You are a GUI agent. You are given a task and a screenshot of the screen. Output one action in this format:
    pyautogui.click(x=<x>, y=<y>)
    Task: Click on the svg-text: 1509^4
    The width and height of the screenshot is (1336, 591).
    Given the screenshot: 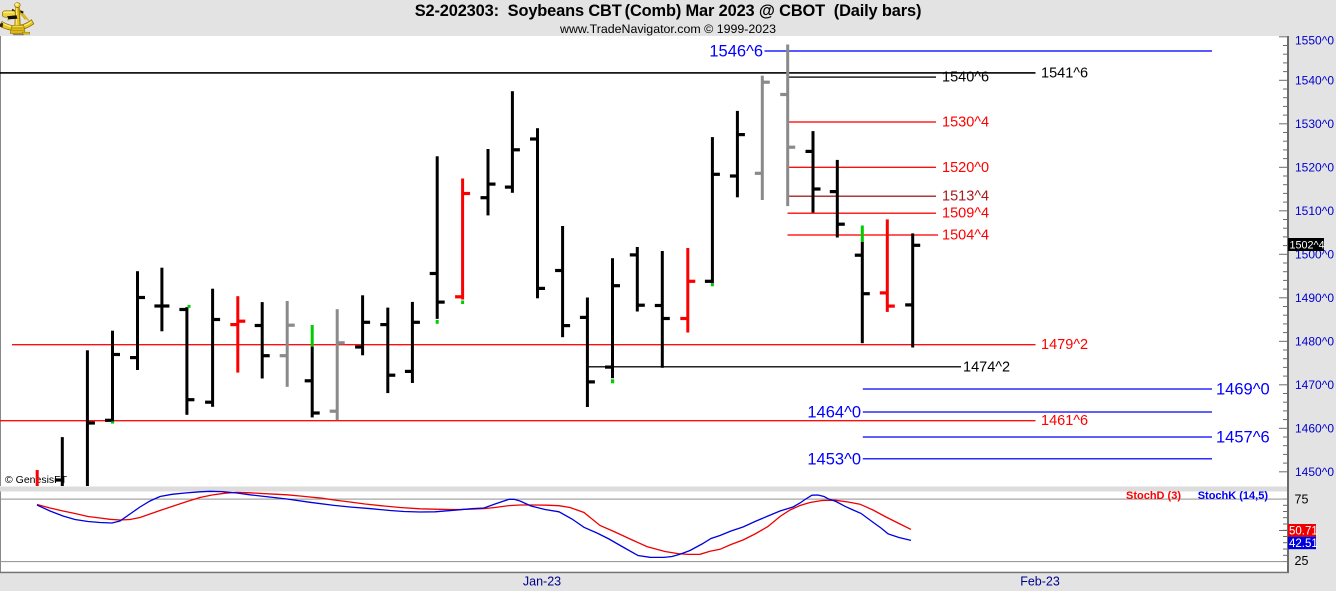 What is the action you would take?
    pyautogui.click(x=965, y=214)
    